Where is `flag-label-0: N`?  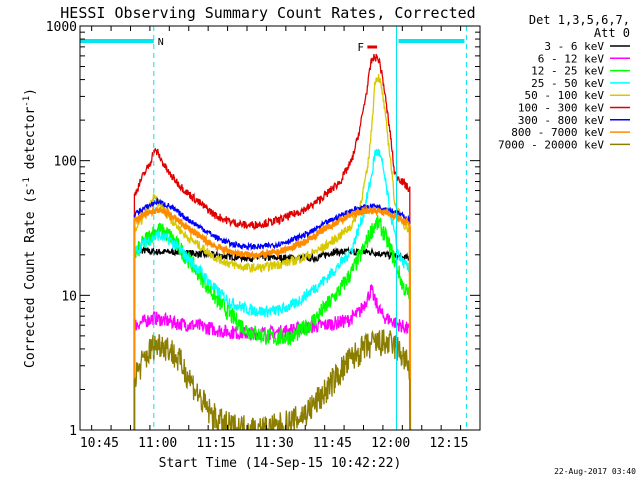 flag-label-0: N is located at coordinates (161, 42).